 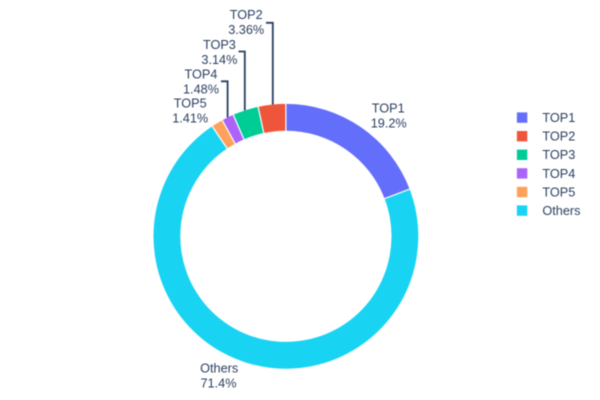 What do you see at coordinates (389, 124) in the screenshot?
I see `svg-text: 19.2%` at bounding box center [389, 124].